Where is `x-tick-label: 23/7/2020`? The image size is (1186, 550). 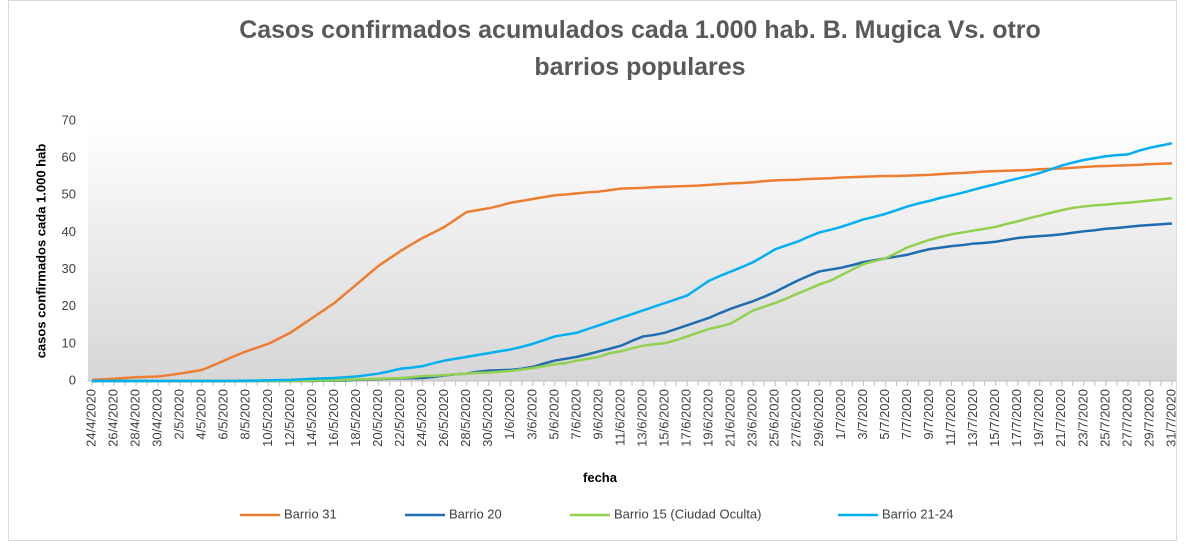 x-tick-label: 23/7/2020 is located at coordinates (1082, 418).